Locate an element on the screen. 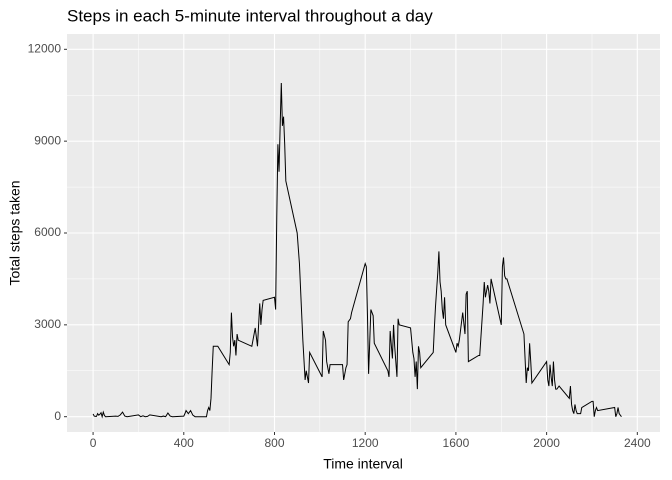 Image resolution: width=672 pixels, height=480 pixels. x-tick-label: 1600 is located at coordinates (456, 443).